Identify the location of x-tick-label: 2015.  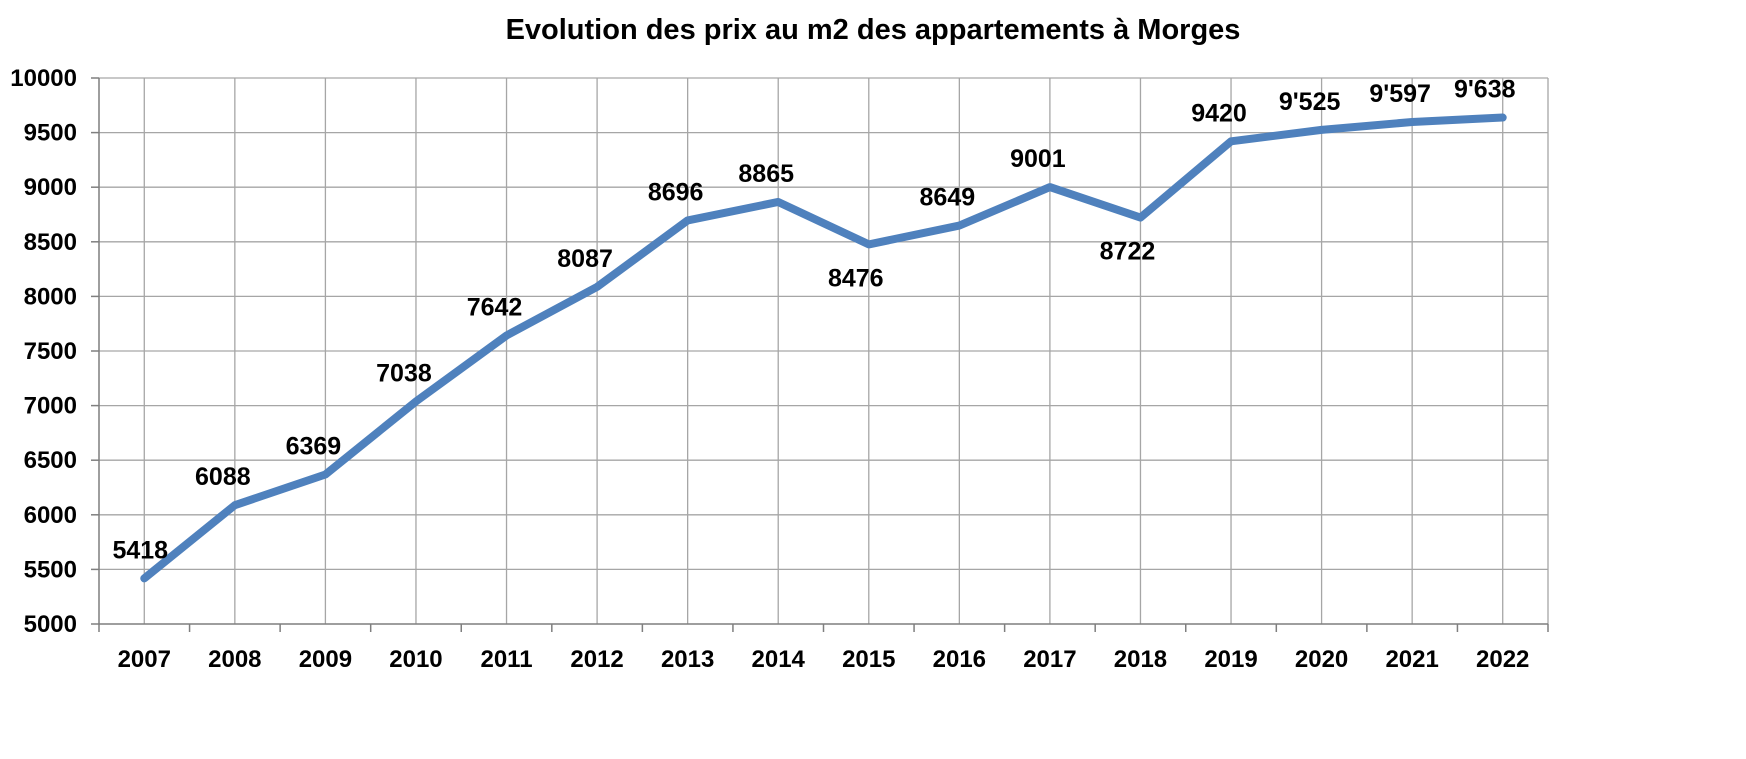
(868, 659).